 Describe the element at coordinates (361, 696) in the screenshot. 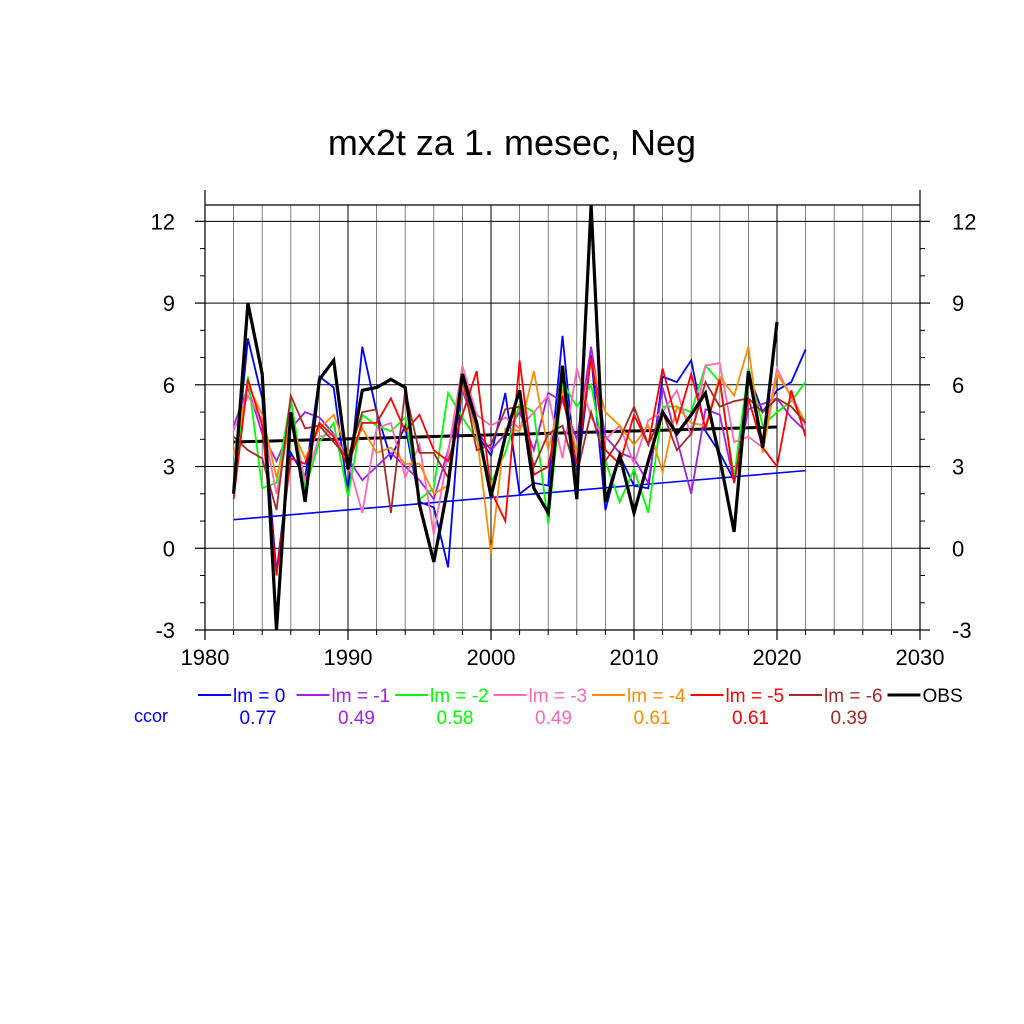

I see `legend-label: lm = -1` at that location.